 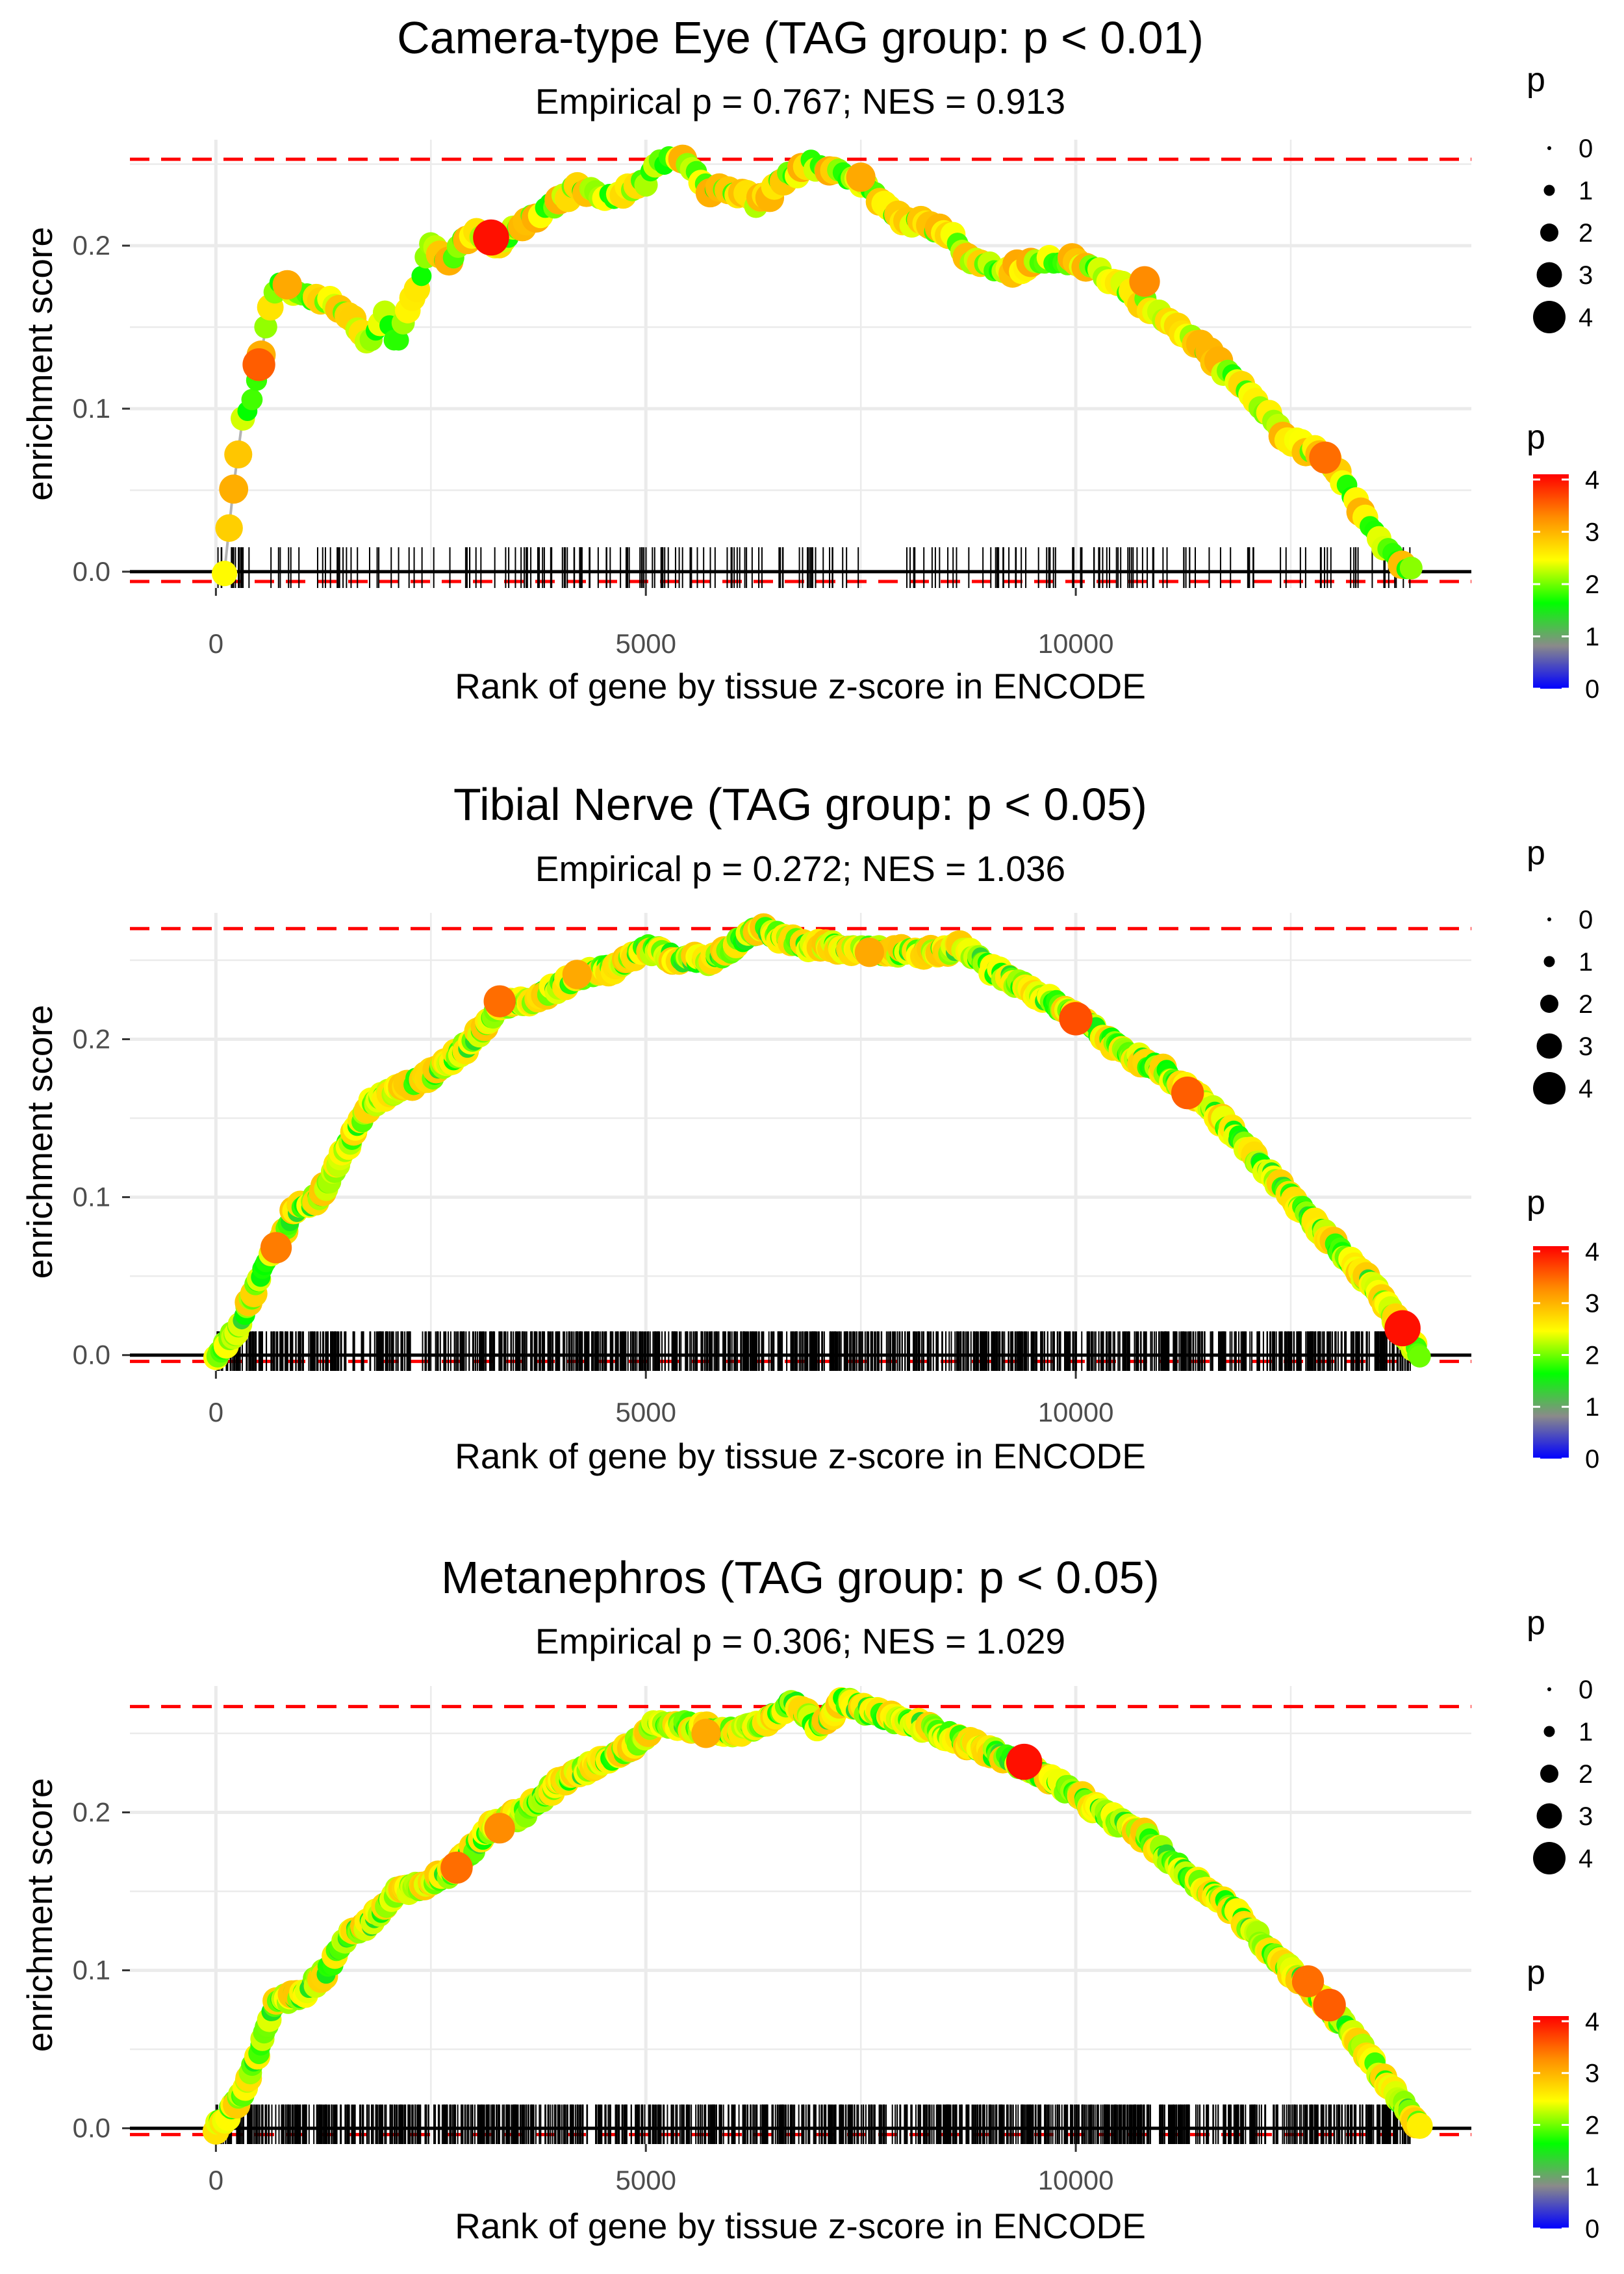 I want to click on legend-2: p 0 1 2 3 4 p 0 1 2 3 4, so click(x=1563, y=1154).